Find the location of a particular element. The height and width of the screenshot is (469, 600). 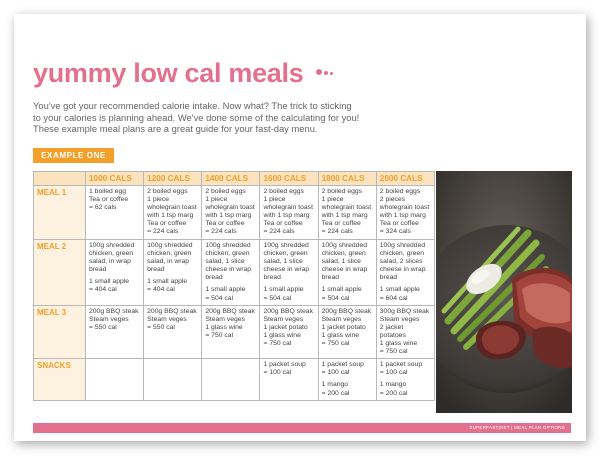

meal-line: 1 boiled egg is located at coordinates (108, 191).